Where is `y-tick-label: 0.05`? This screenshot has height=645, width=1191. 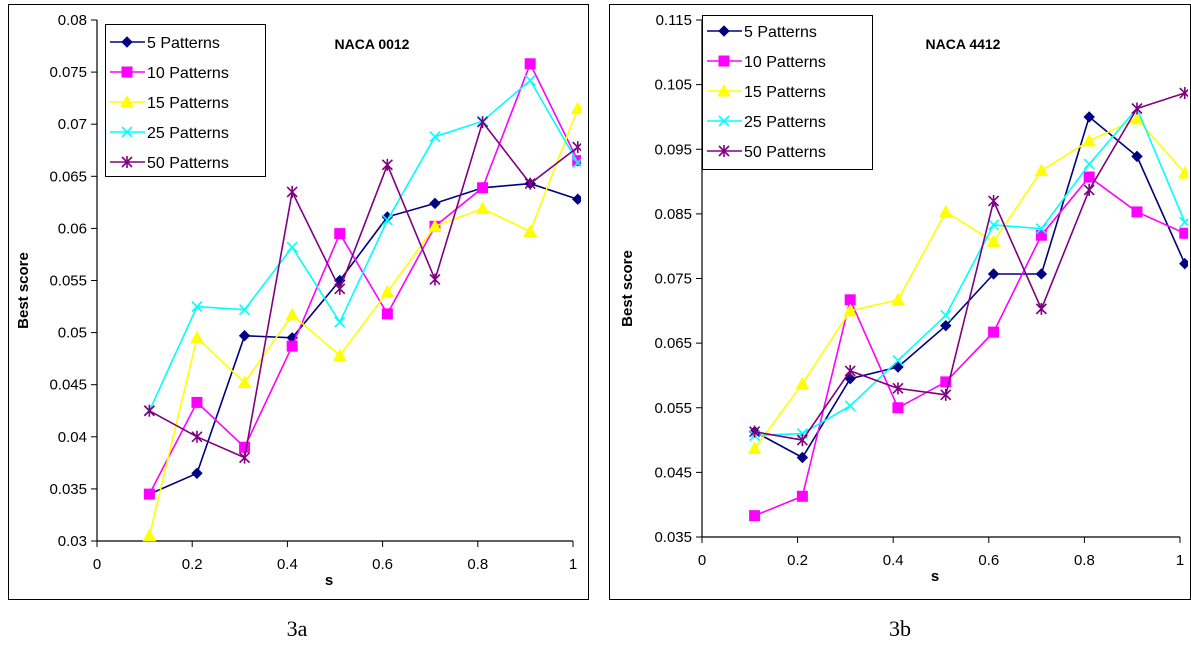
y-tick-label: 0.05 is located at coordinates (72, 333).